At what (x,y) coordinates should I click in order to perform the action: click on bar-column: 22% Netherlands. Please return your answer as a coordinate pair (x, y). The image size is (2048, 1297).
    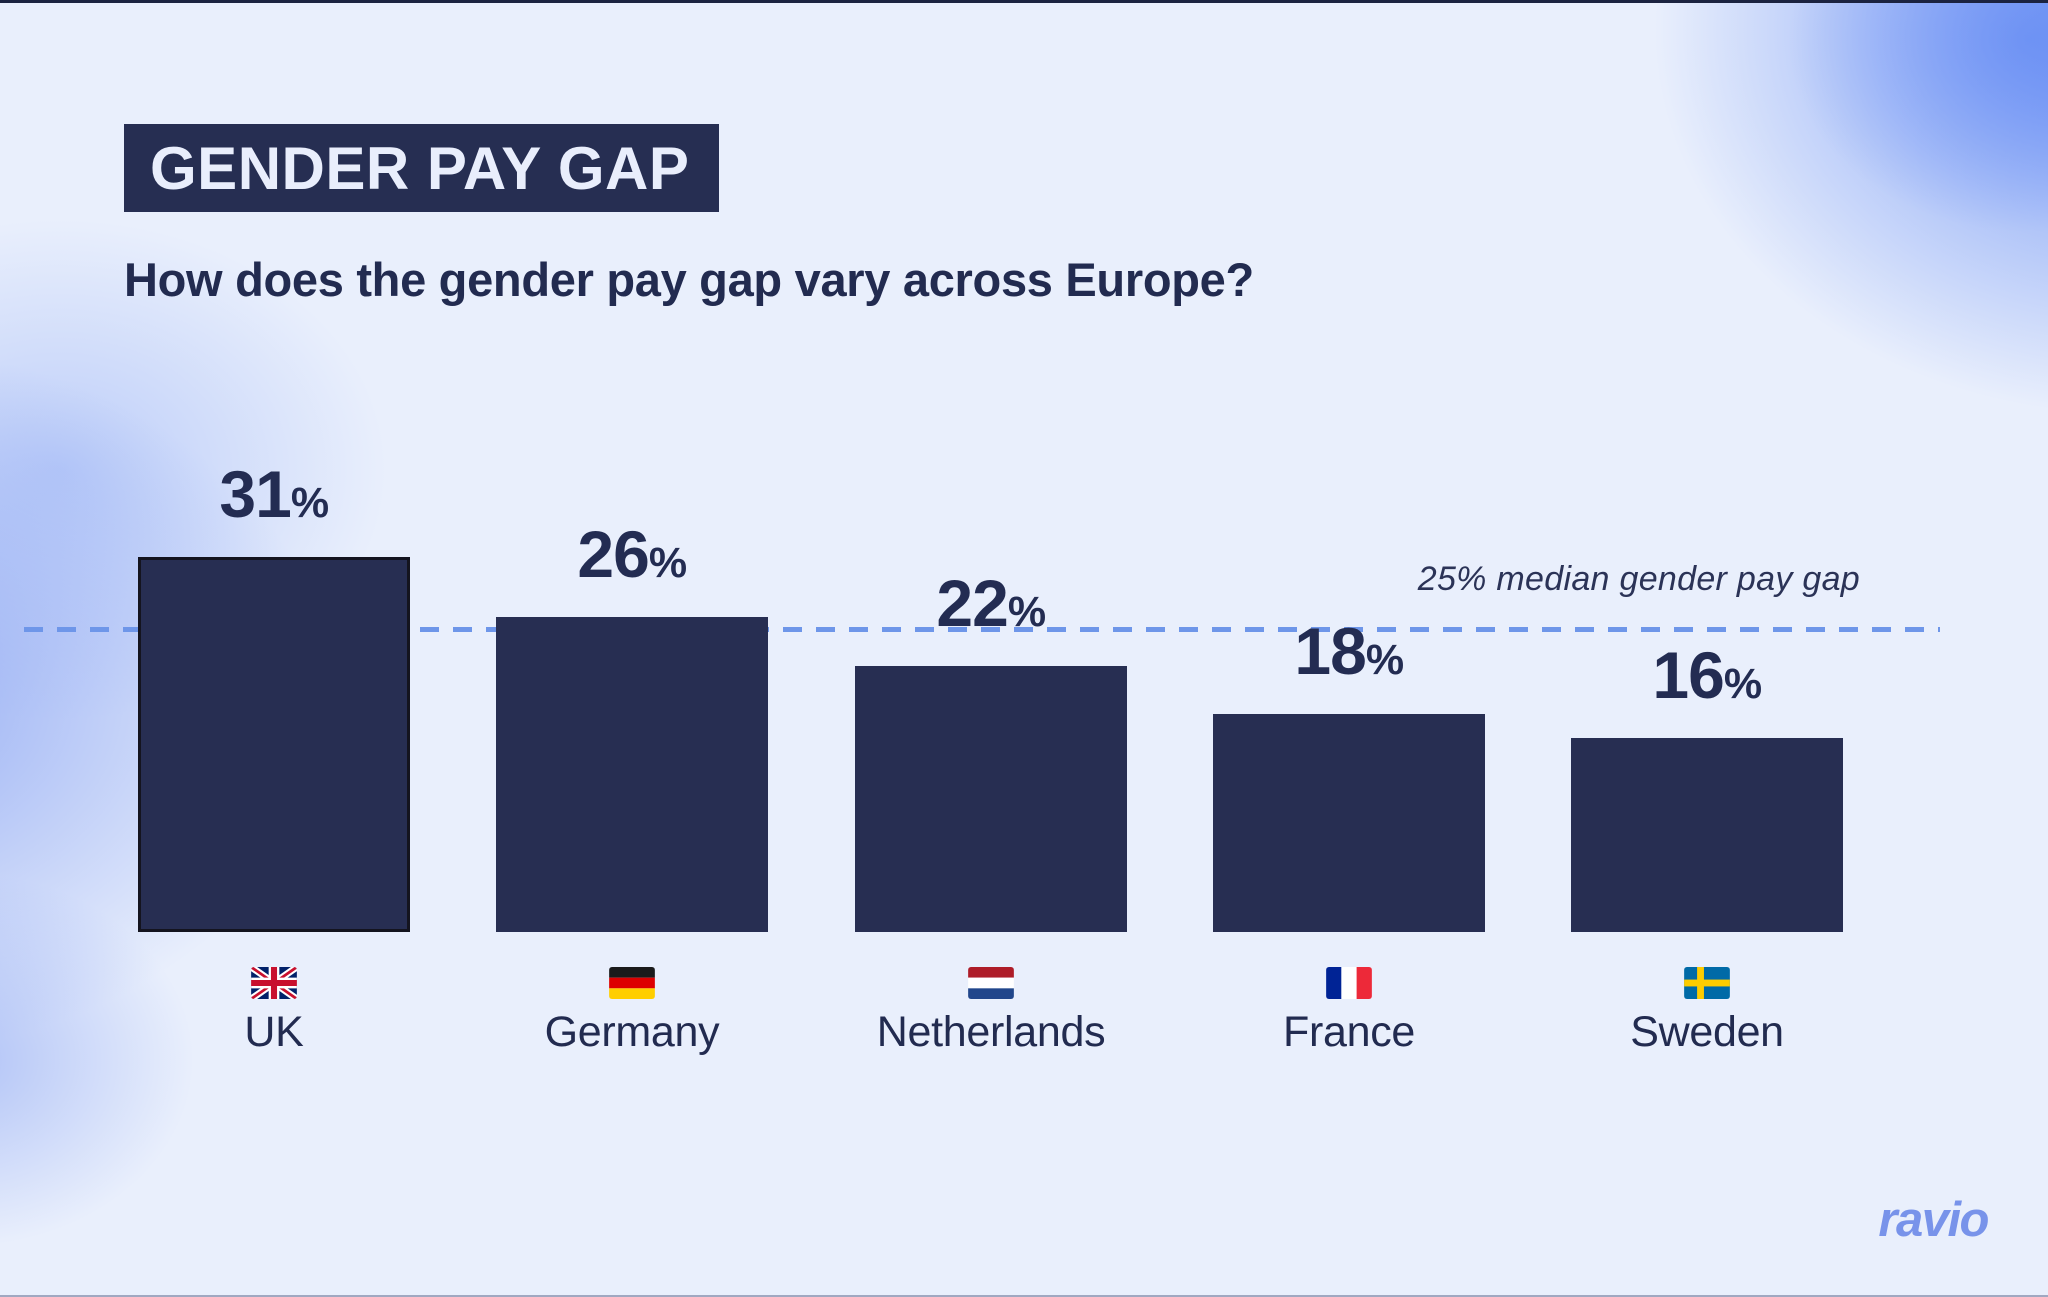
    Looking at the image, I should click on (991, 648).